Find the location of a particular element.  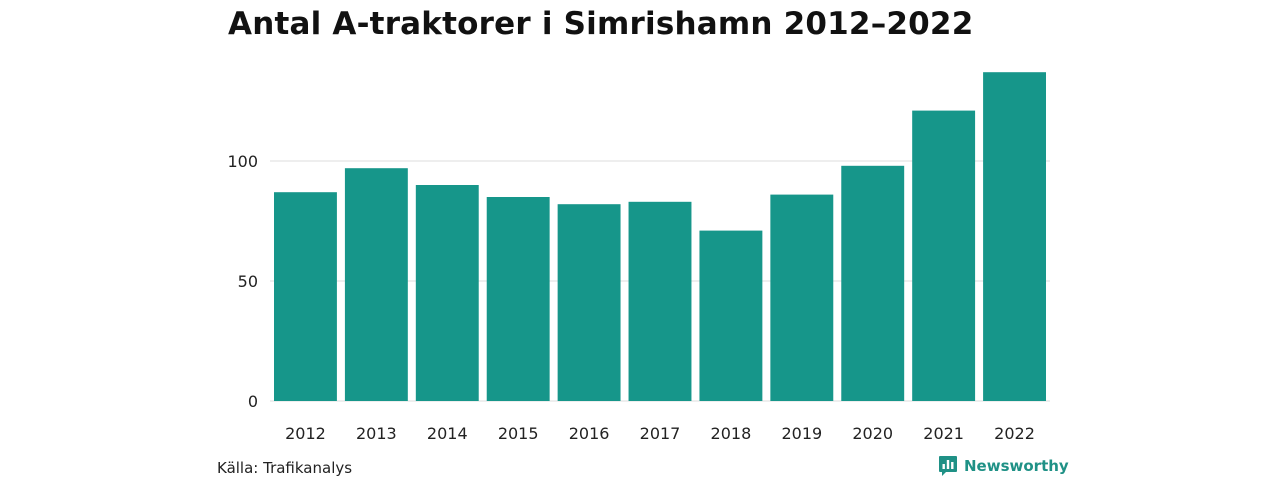

bar-2012 is located at coordinates (305, 296).